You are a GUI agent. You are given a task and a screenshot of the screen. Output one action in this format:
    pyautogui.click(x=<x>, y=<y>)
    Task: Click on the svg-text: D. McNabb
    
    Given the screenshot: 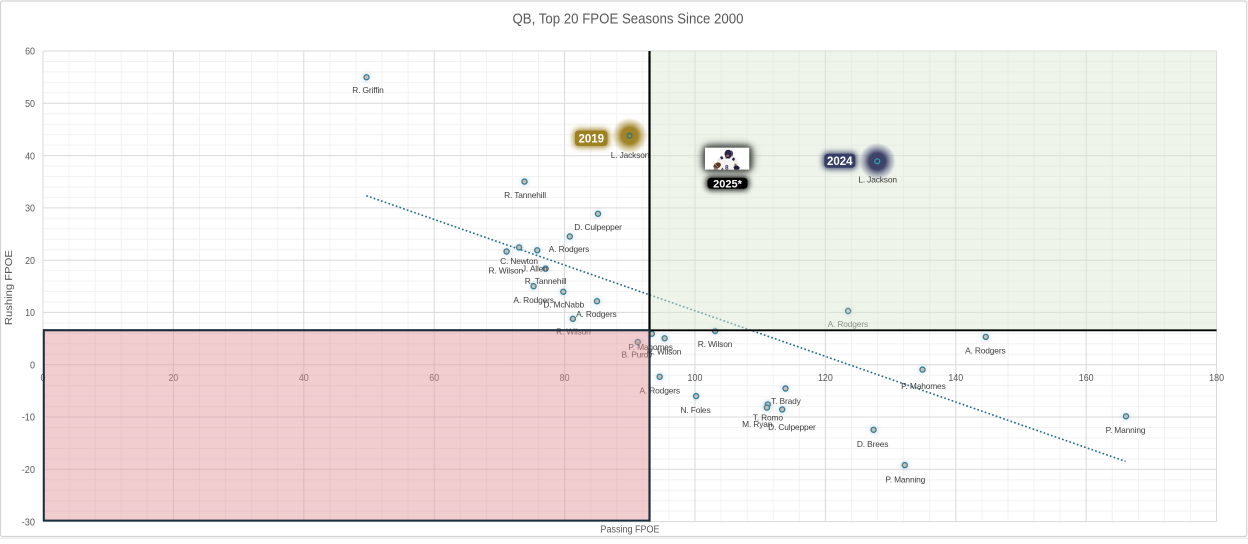 What is the action you would take?
    pyautogui.click(x=563, y=304)
    